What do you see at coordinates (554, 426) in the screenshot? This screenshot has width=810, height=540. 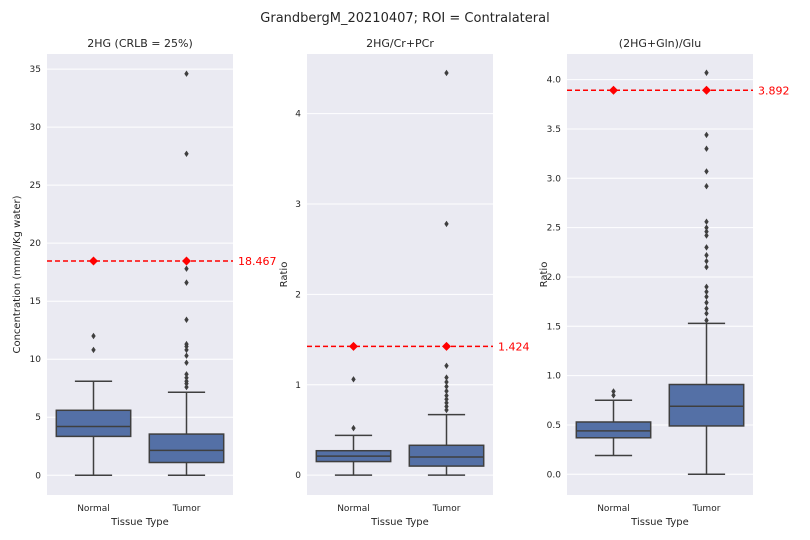 I see `y-tick-label: 0.5` at bounding box center [554, 426].